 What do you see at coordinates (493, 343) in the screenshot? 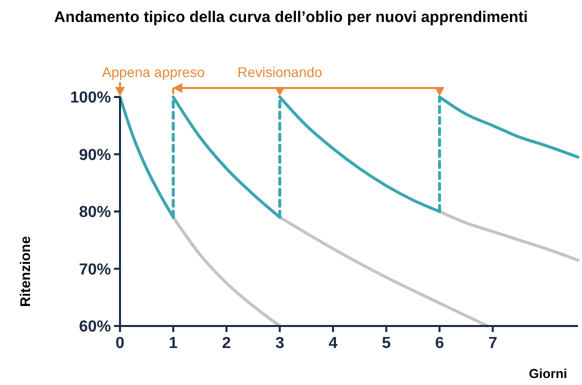
I see `x-tick-label: 7` at bounding box center [493, 343].